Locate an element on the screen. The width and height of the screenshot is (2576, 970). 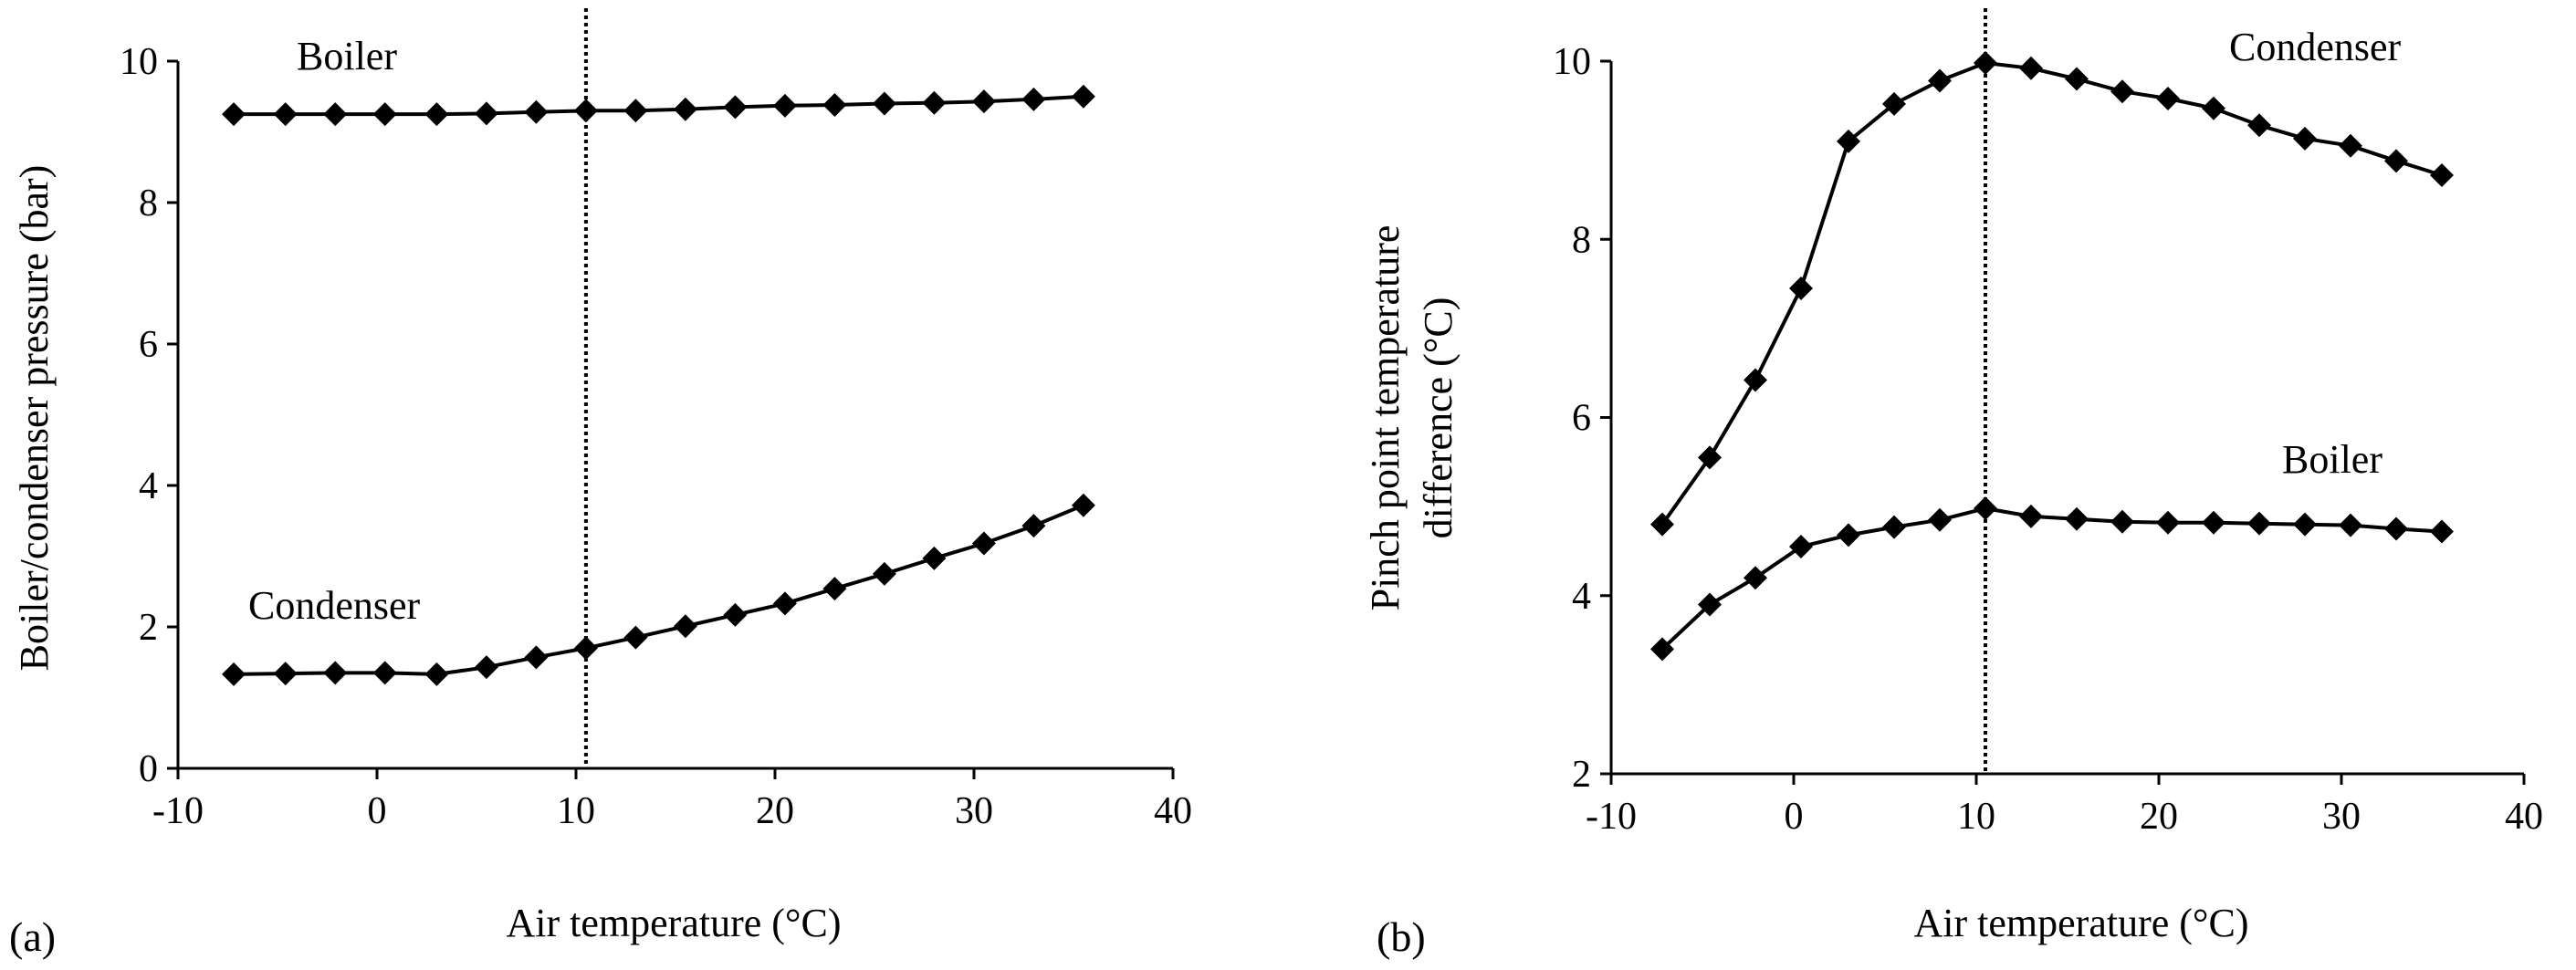
x-axis-title-a: Air temperature (°C) is located at coordinates (675, 923).